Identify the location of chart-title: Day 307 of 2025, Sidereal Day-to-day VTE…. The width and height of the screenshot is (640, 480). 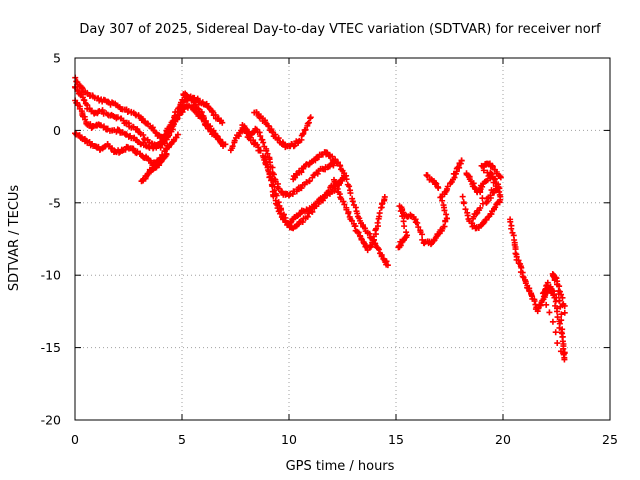
(340, 29).